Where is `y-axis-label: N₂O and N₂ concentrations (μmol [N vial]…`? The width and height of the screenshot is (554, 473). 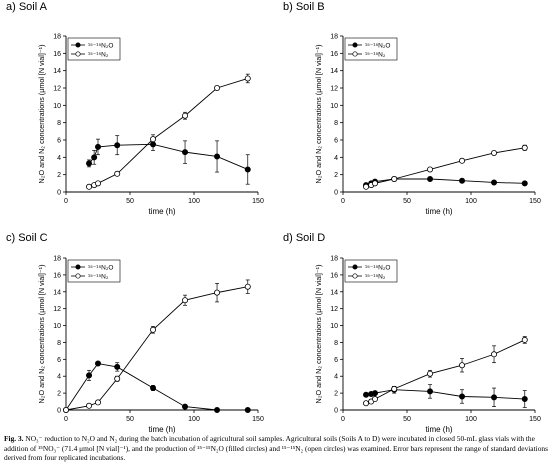
y-axis-label: N₂O and N₂ concentrations (μmol [N vial]… is located at coordinates (41, 334).